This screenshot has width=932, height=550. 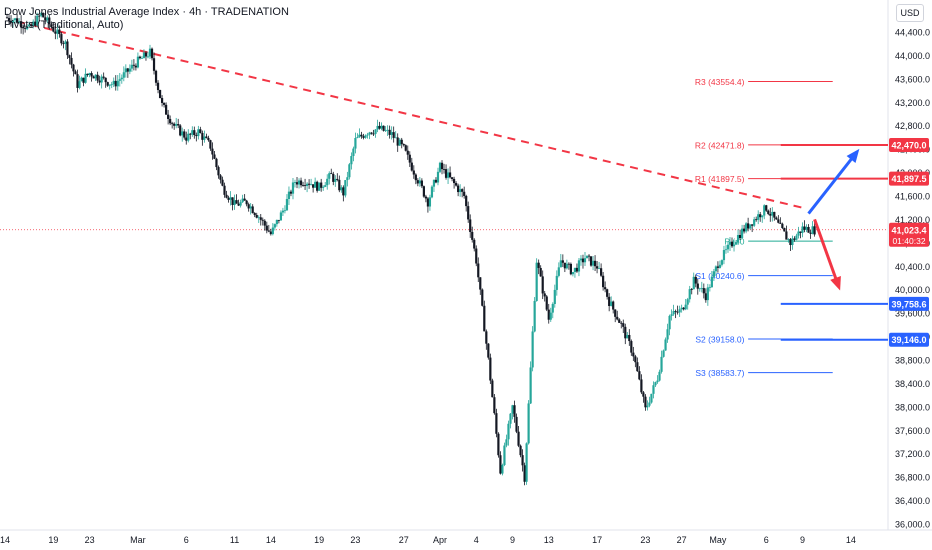 I want to click on x-tick-label: 27, so click(x=404, y=540).